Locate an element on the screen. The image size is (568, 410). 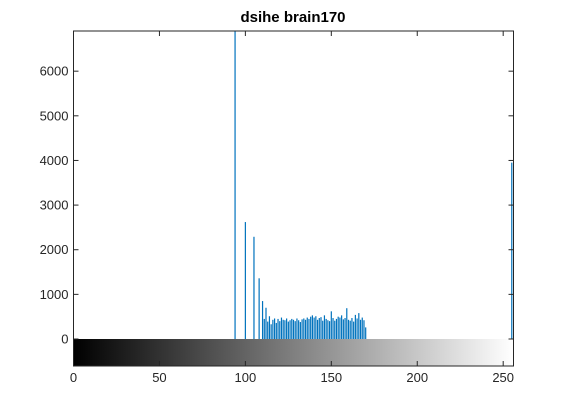
x-tick-labels: 0 50 100 150 200 250 is located at coordinates (292, 377).